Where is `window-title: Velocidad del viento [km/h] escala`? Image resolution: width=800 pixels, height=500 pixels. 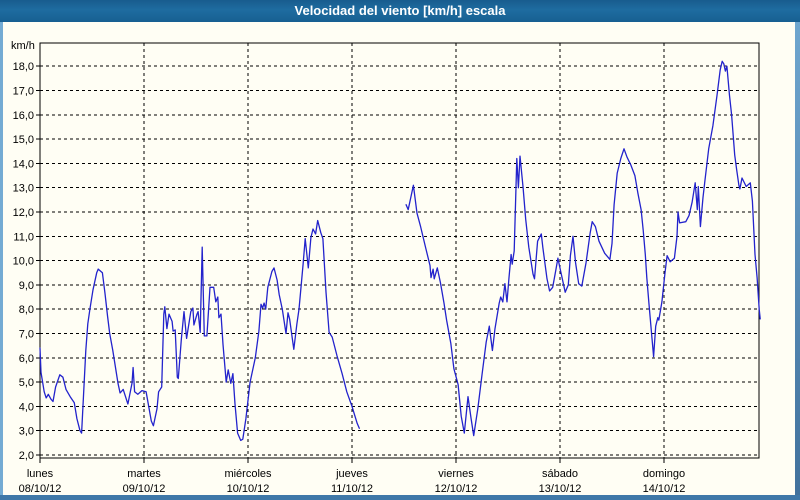
window-title: Velocidad del viento [km/h] escala is located at coordinates (400, 10).